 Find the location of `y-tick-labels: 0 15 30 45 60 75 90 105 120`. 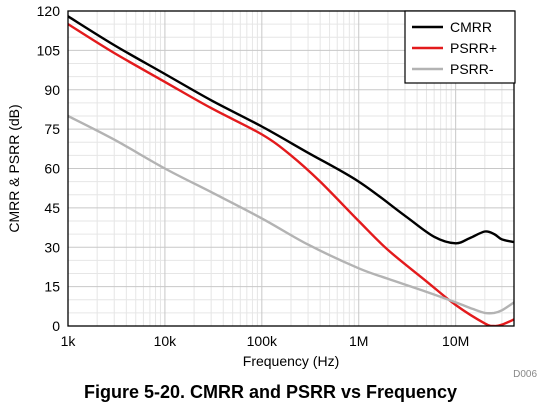

y-tick-labels: 0 15 30 45 60 75 90 105 120 is located at coordinates (49, 168).